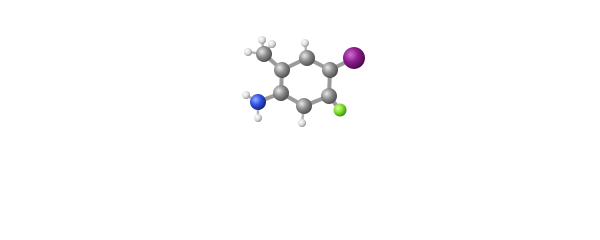  I want to click on fluorine-atom, so click(340, 110).